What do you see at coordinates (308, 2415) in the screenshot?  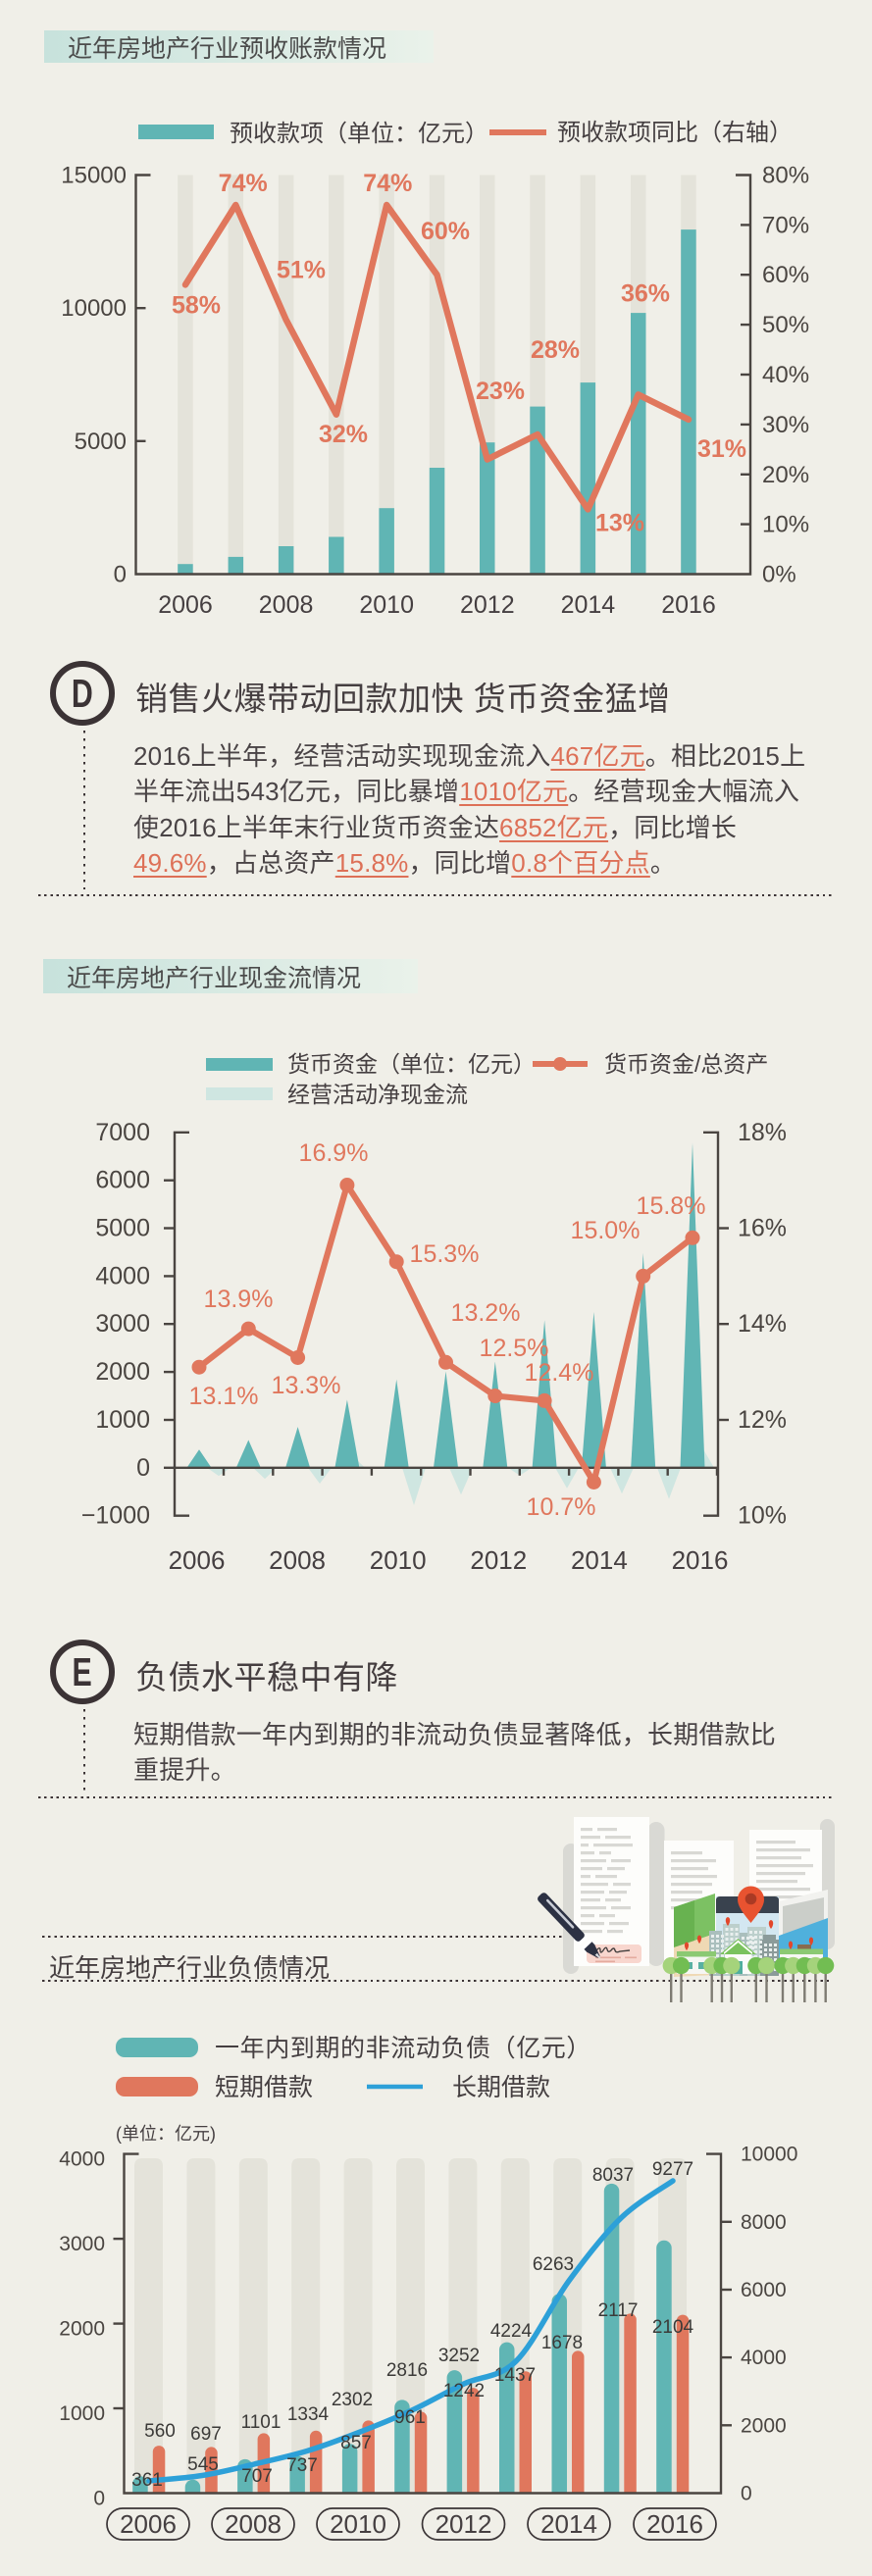 I see `svg-text: 1334` at bounding box center [308, 2415].